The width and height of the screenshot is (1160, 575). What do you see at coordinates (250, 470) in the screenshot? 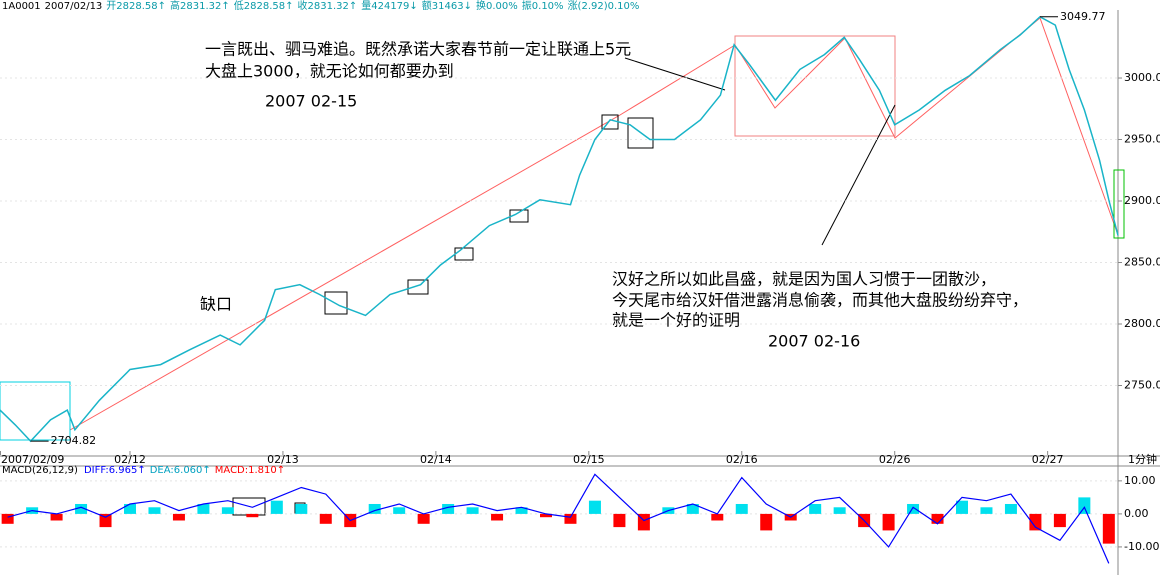
I see `macd-indicator: MACD:1.810↑` at bounding box center [250, 470].